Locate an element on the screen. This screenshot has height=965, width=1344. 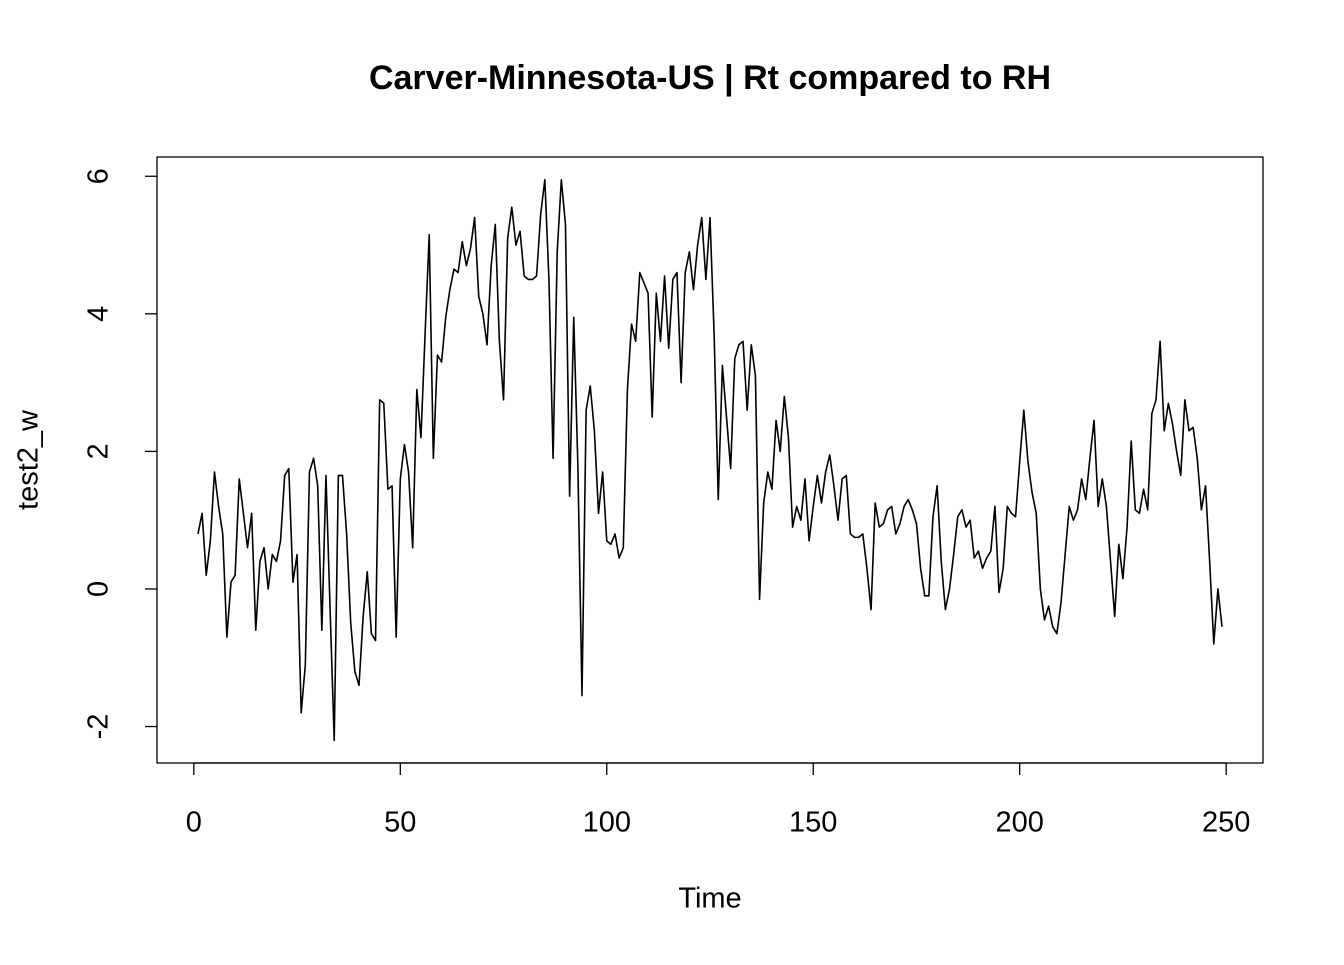
x-tick-label: 50 is located at coordinates (400, 823).